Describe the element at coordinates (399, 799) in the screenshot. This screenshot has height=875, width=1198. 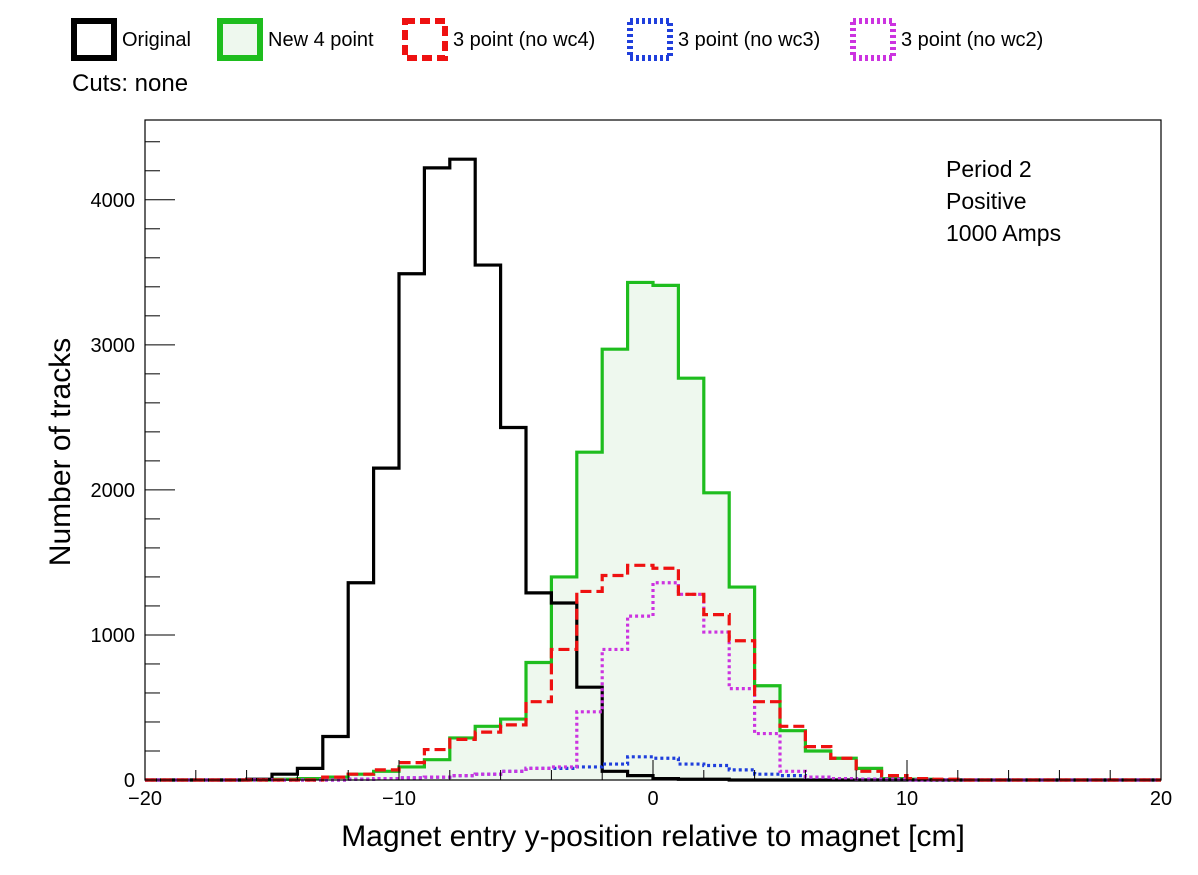
I see `x-tick-label: −10` at that location.